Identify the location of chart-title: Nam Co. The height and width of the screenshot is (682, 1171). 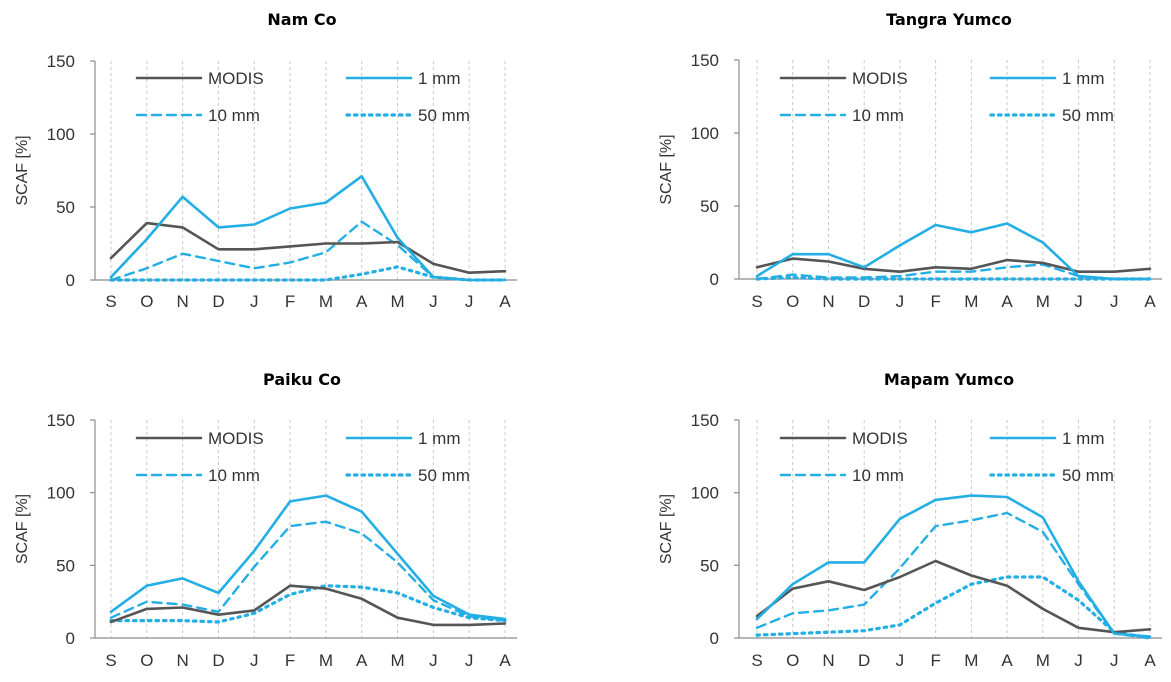
(301, 19).